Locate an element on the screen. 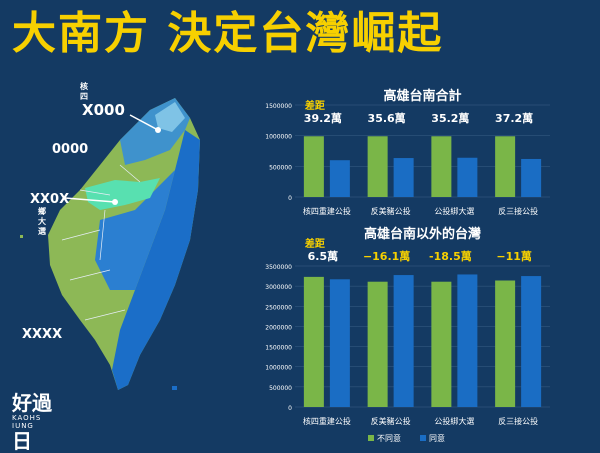 This screenshot has height=453, width=600. map-label-west-small: 鄉大選 is located at coordinates (42, 221).